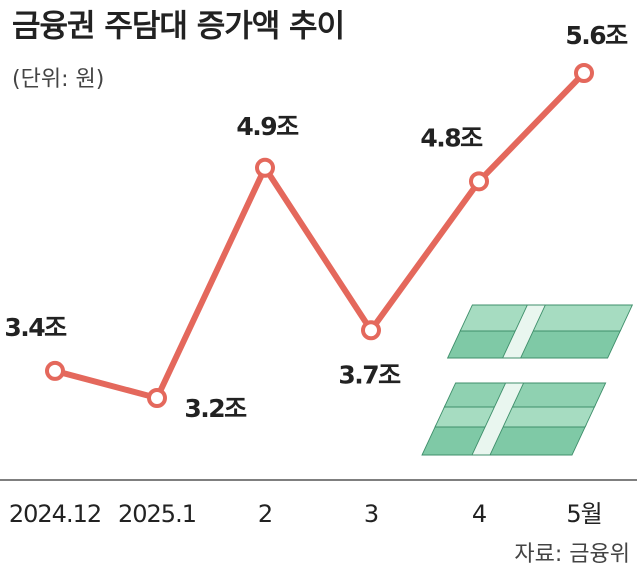  I want to click on source: 자료: 금융위, so click(572, 554).